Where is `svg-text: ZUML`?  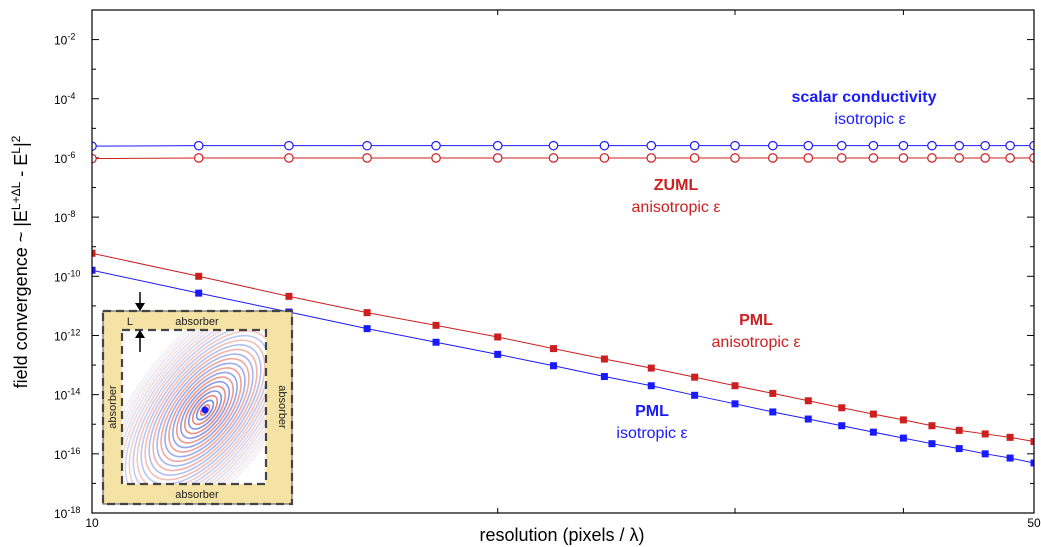
svg-text: ZUML is located at coordinates (676, 185).